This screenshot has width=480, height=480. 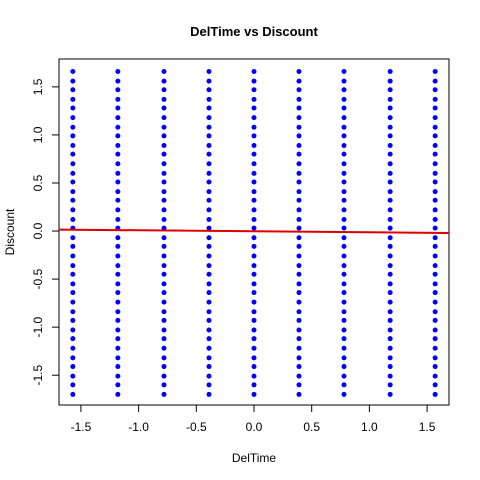 What do you see at coordinates (196, 427) in the screenshot?
I see `x-tick-label: -0.5` at bounding box center [196, 427].